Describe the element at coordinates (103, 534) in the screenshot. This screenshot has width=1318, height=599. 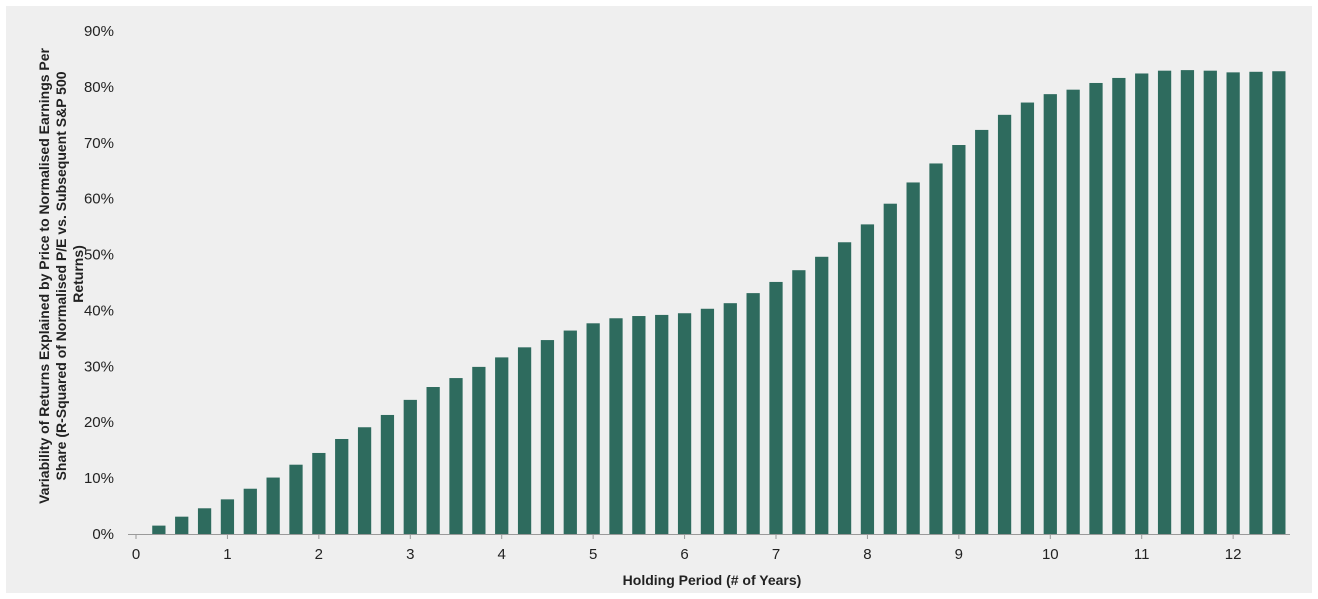
I see `y-tick-label: 0%` at that location.